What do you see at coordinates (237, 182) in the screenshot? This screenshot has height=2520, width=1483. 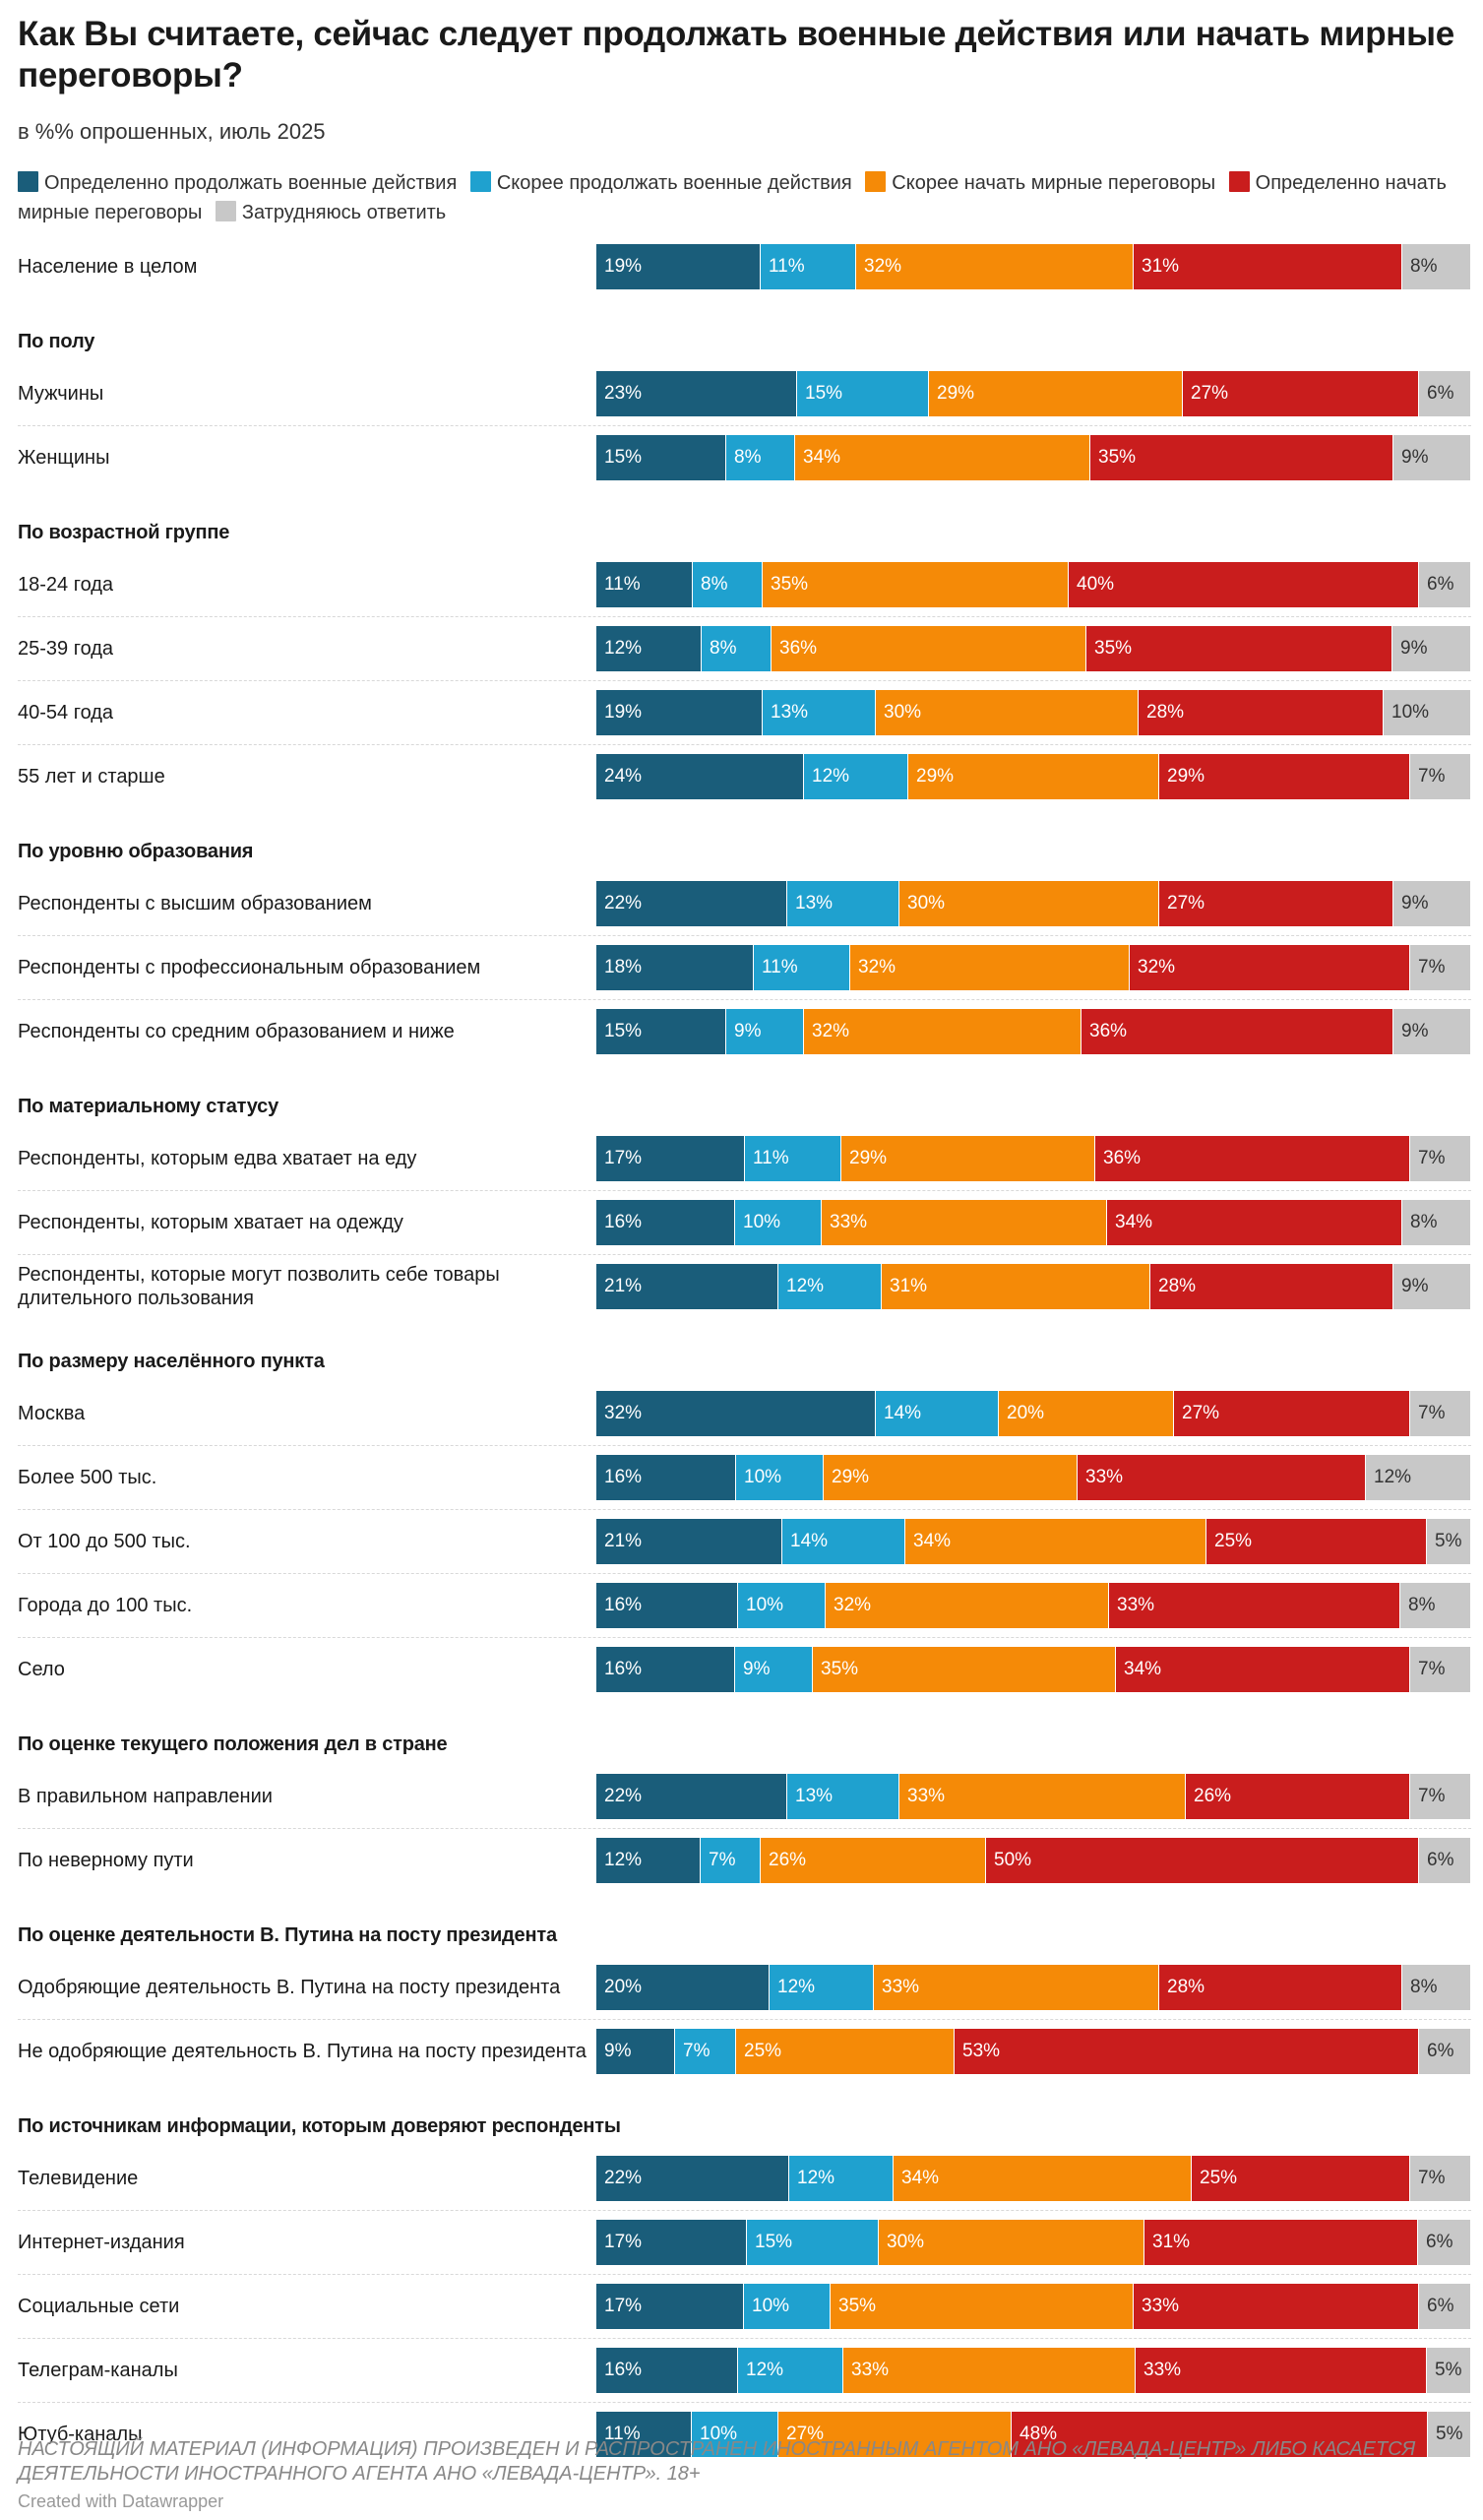 I see `legend-item: Определенно продолжать военные действия` at bounding box center [237, 182].